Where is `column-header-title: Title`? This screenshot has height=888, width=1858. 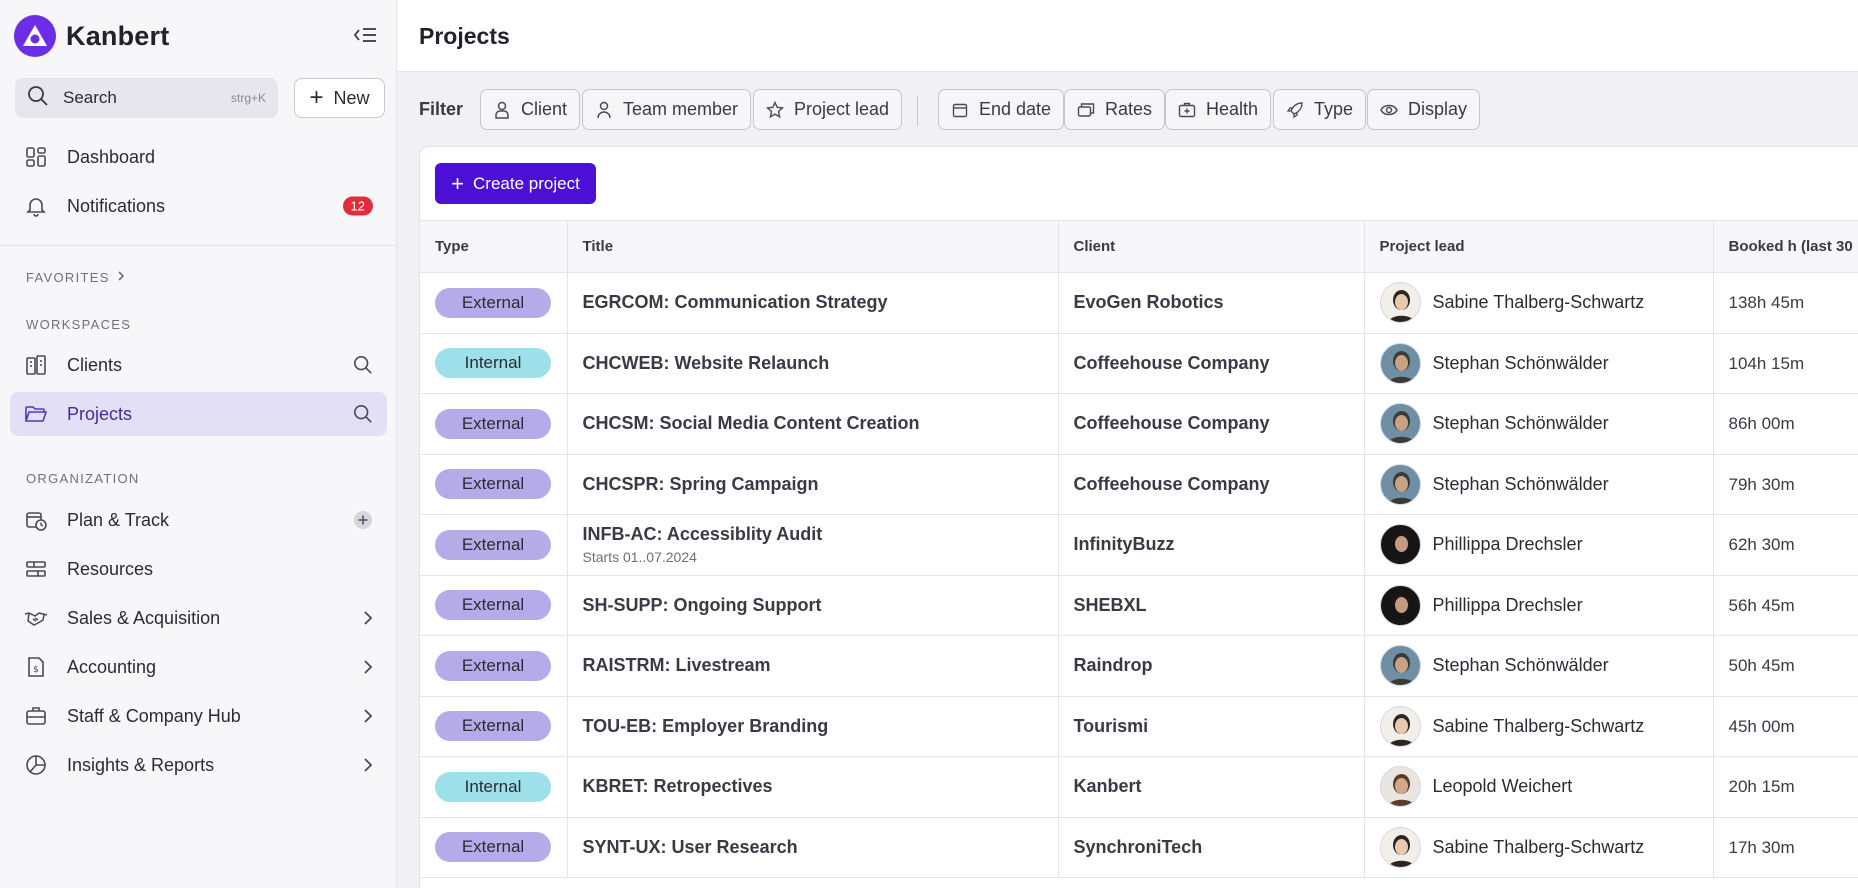 column-header-title: Title is located at coordinates (813, 246).